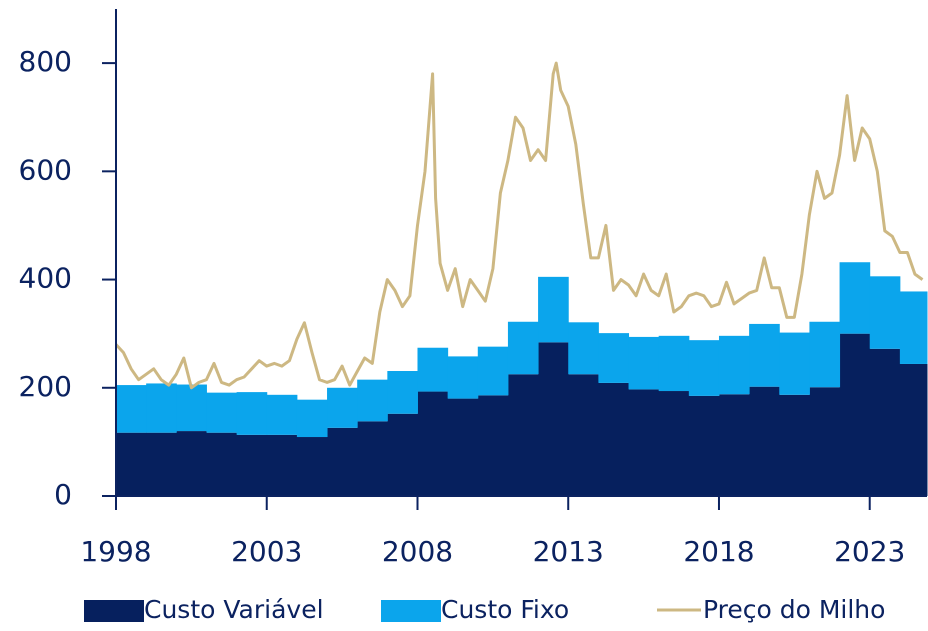  Describe the element at coordinates (417, 551) in the screenshot. I see `x-tick-label: 2008` at that location.